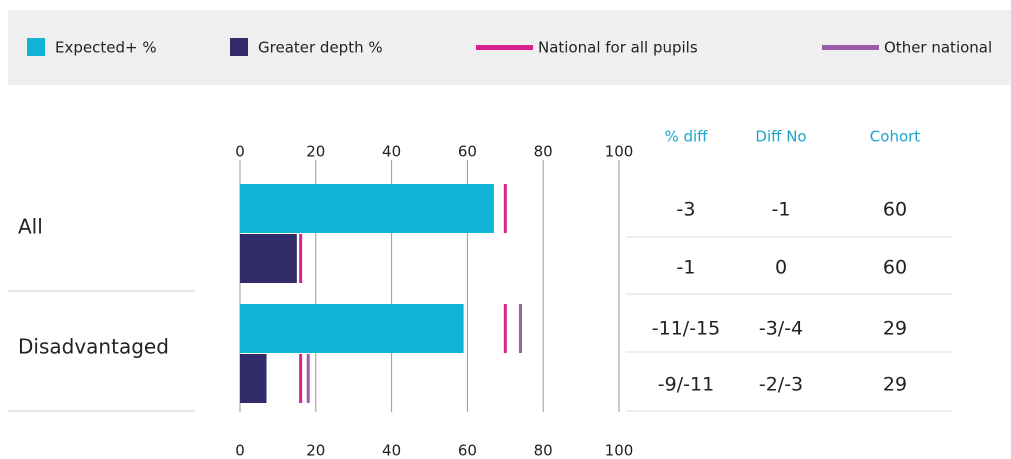 This screenshot has width=1011, height=459. What do you see at coordinates (618, 48) in the screenshot?
I see `legend-label: National for all pupils` at bounding box center [618, 48].